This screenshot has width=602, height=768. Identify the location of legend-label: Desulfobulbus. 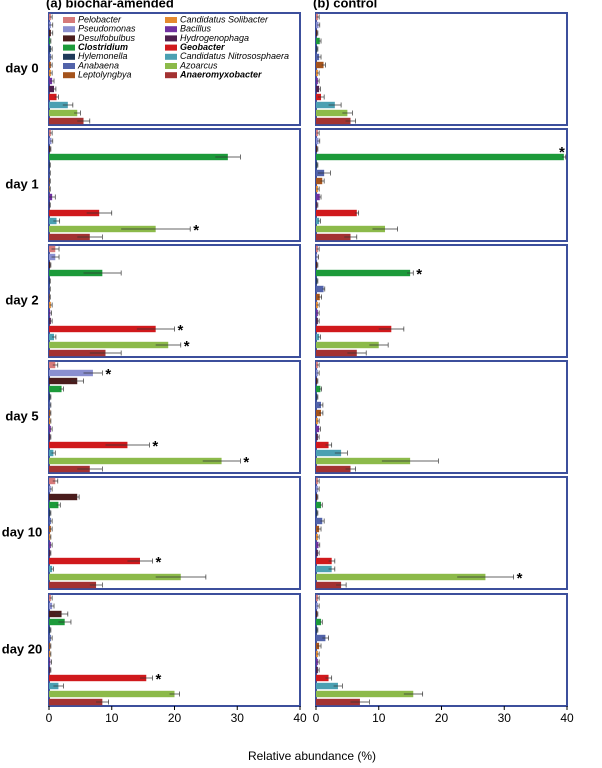
(107, 38).